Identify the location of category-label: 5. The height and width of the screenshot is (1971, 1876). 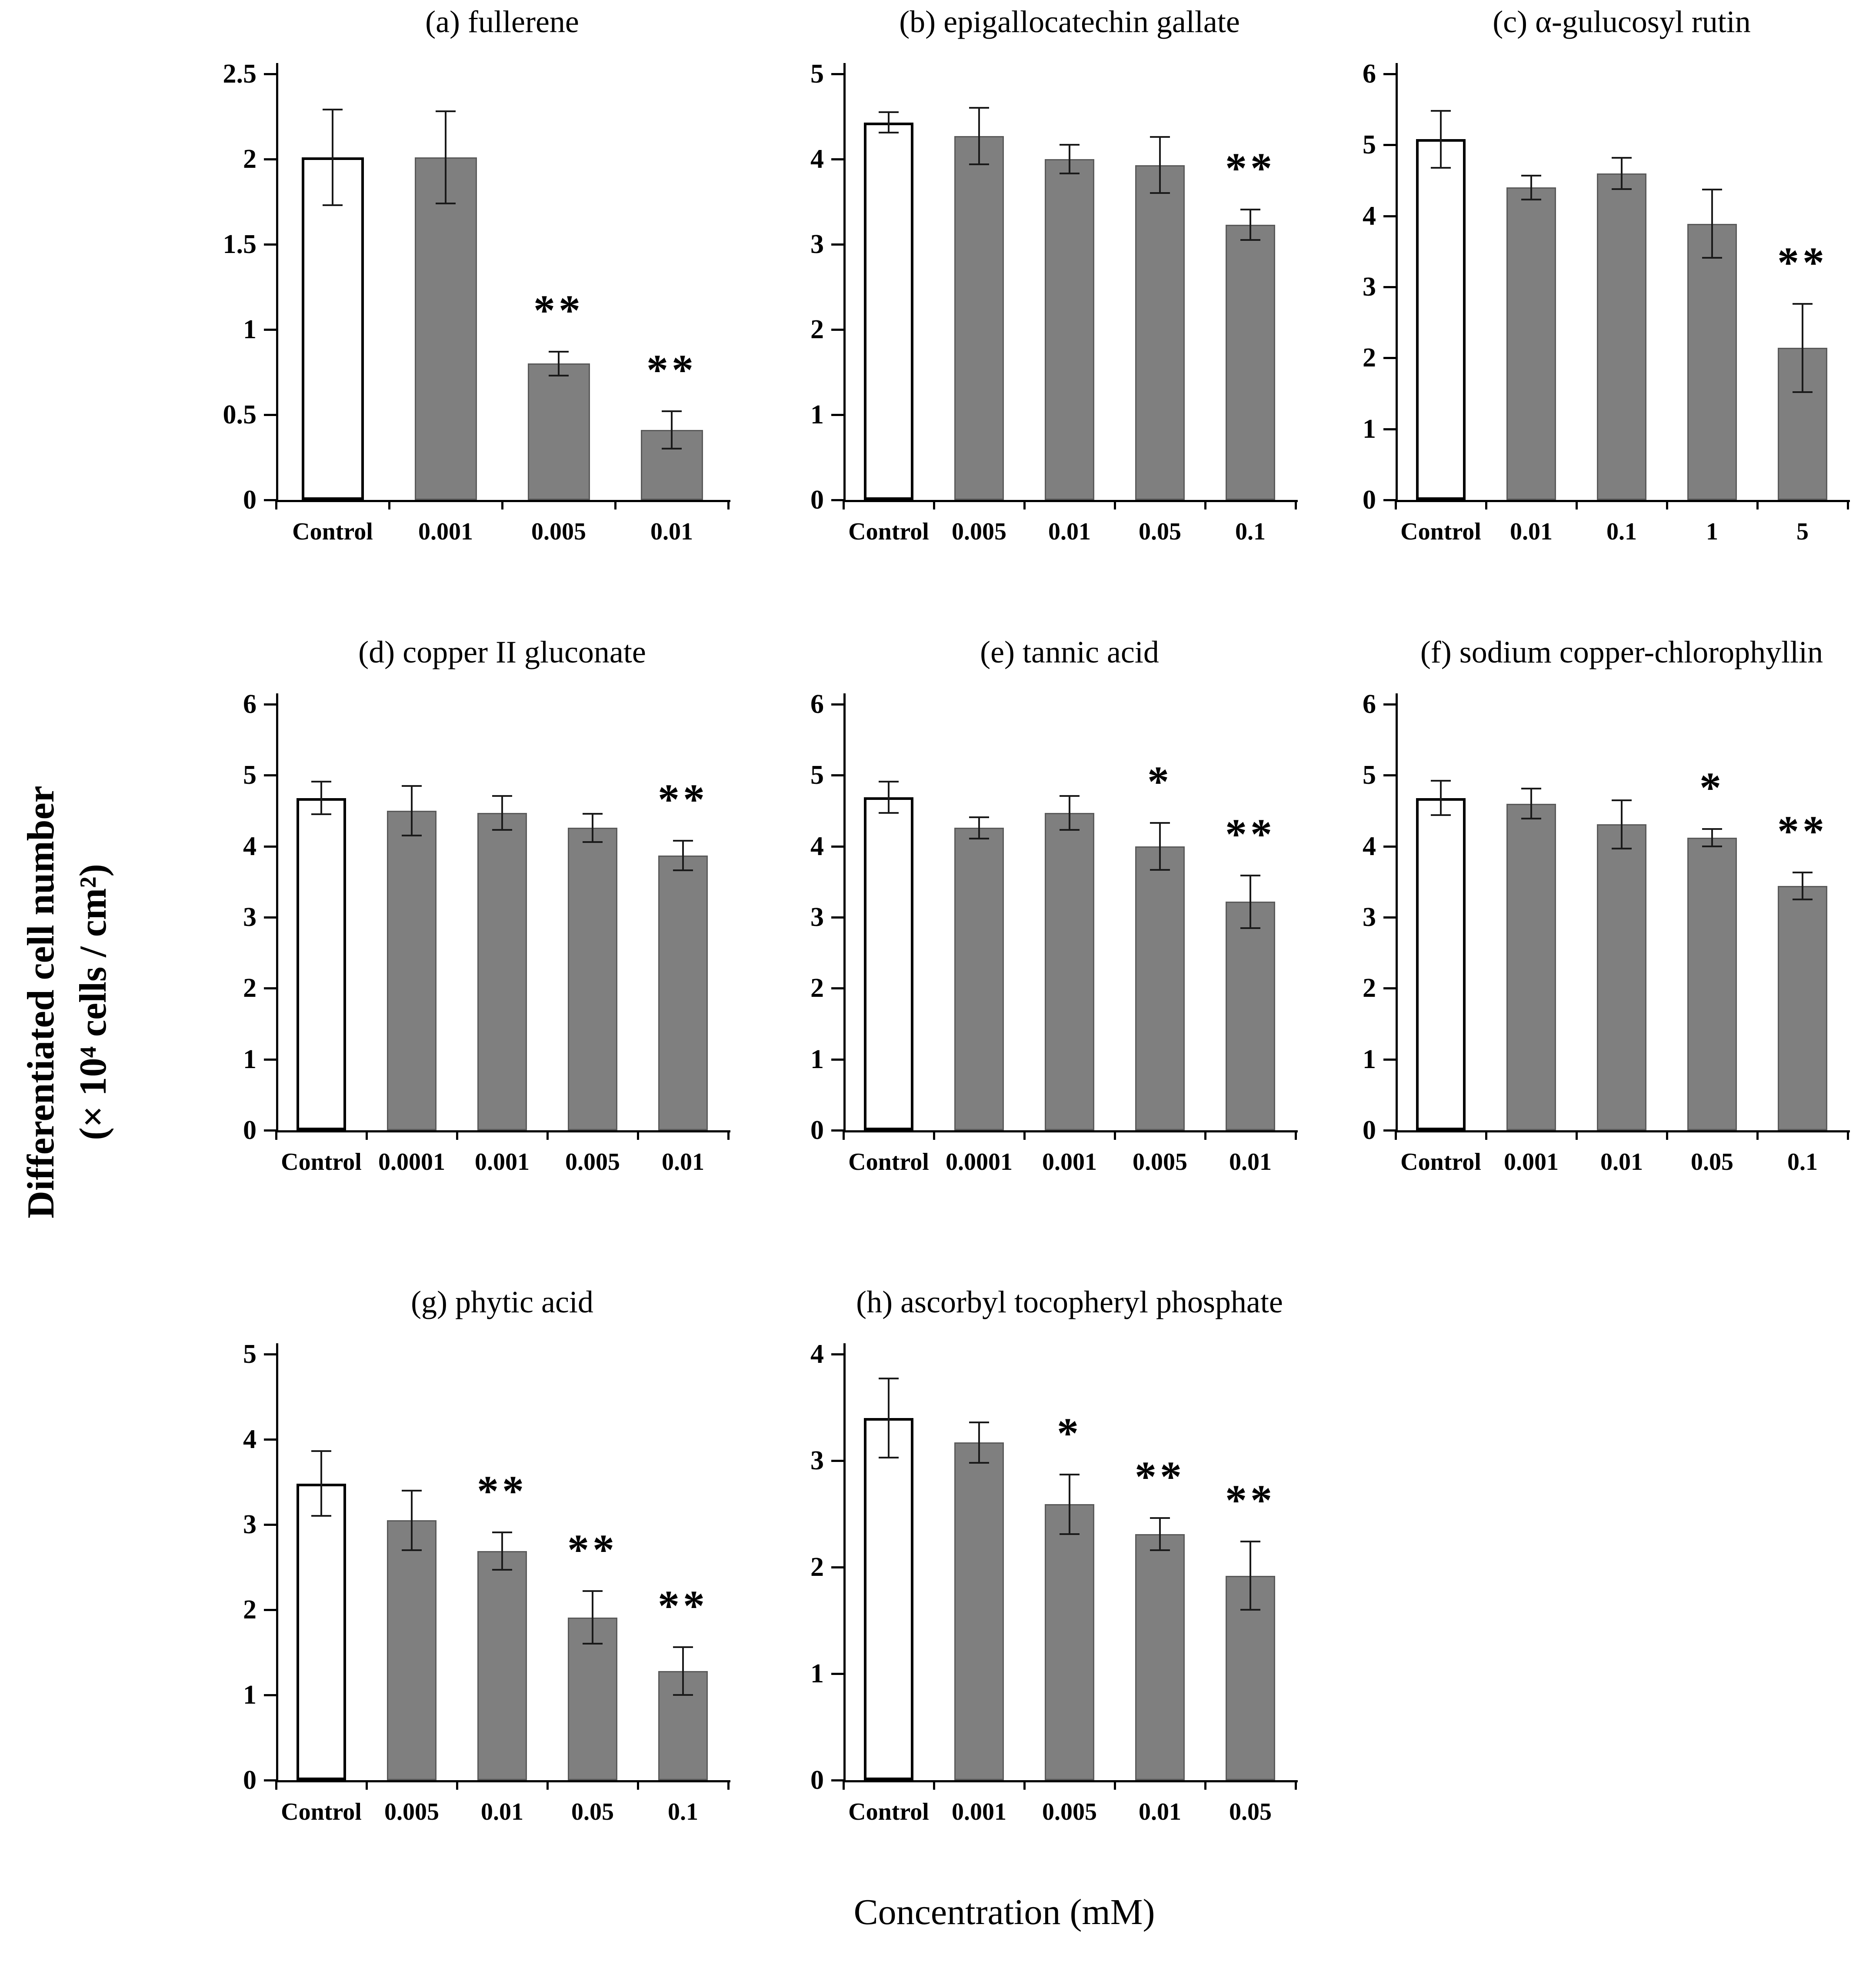
(1802, 531).